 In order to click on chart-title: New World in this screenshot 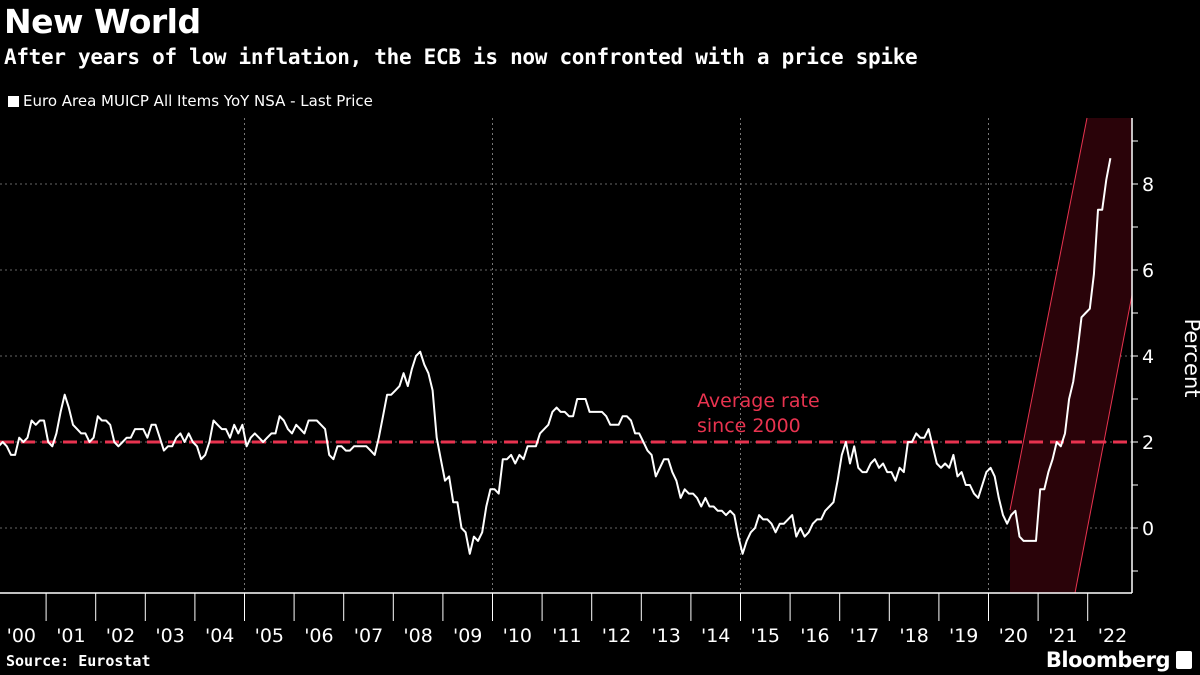, I will do `click(102, 21)`.